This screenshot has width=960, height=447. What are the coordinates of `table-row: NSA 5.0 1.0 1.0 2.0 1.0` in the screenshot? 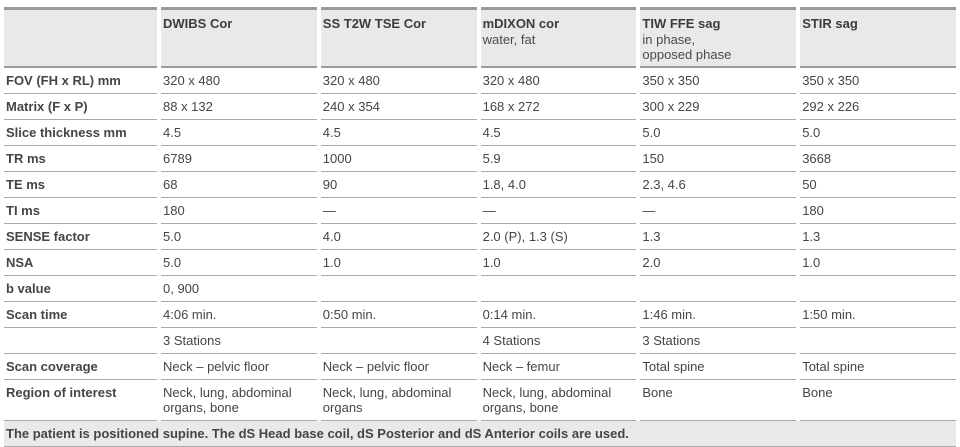 It's located at (480, 263).